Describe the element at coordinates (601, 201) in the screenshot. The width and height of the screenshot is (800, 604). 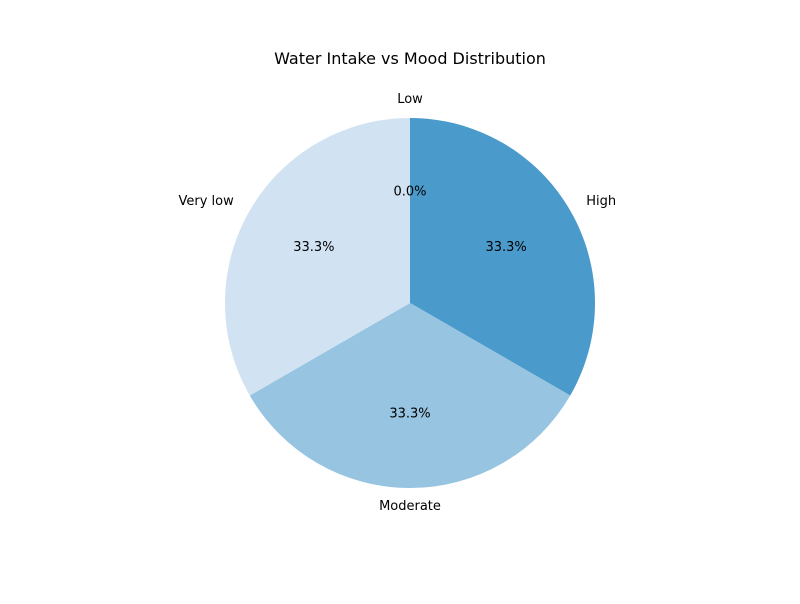
I see `slice-label-high: High` at that location.